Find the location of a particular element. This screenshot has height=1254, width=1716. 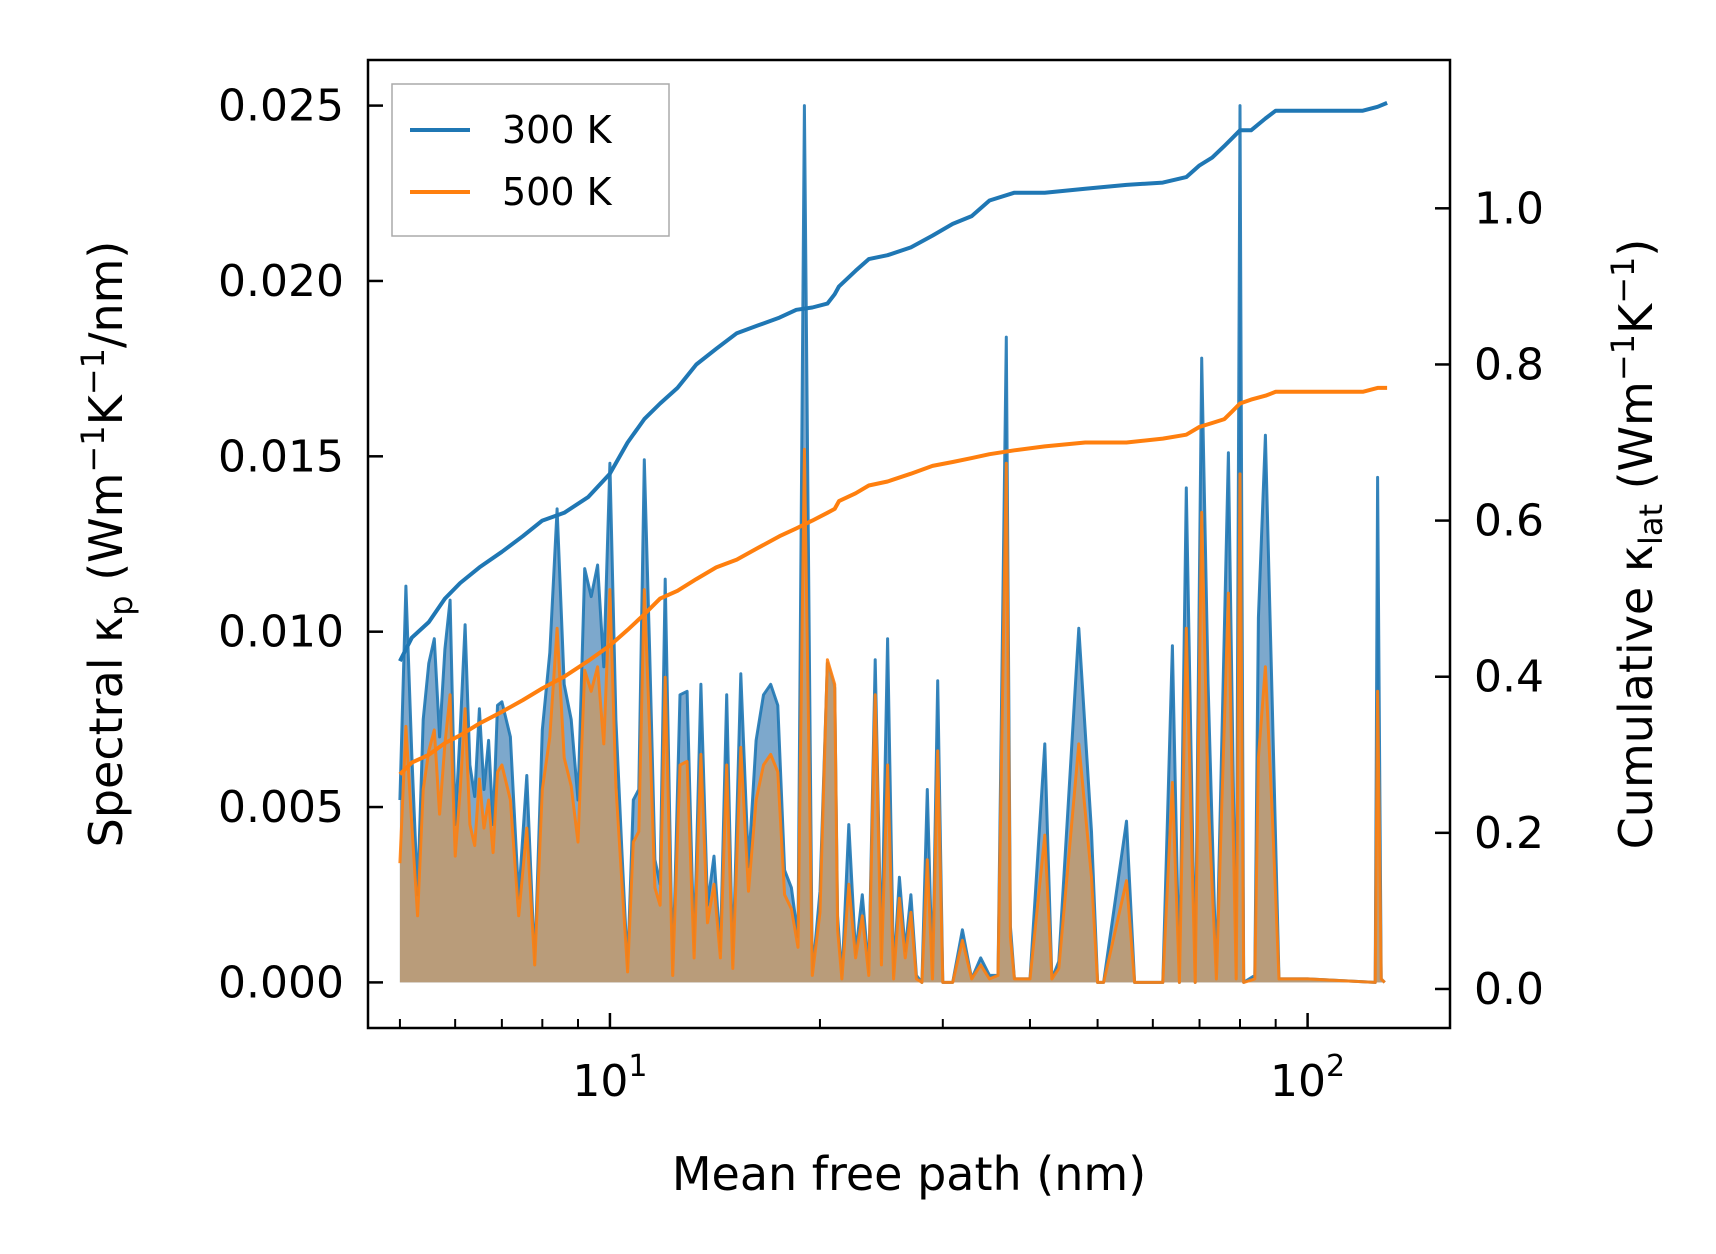

legend-label-500K: 500 K is located at coordinates (557, 192).